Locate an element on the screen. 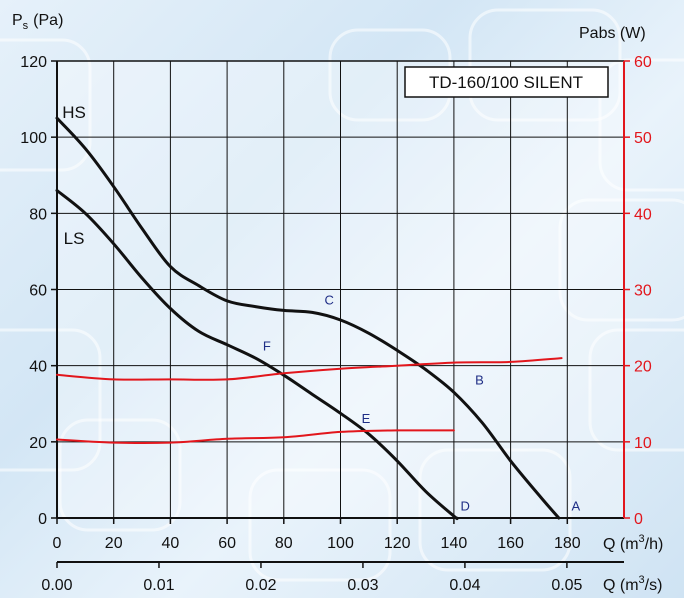  x2-tick-0.02: 0.02 is located at coordinates (260, 585).